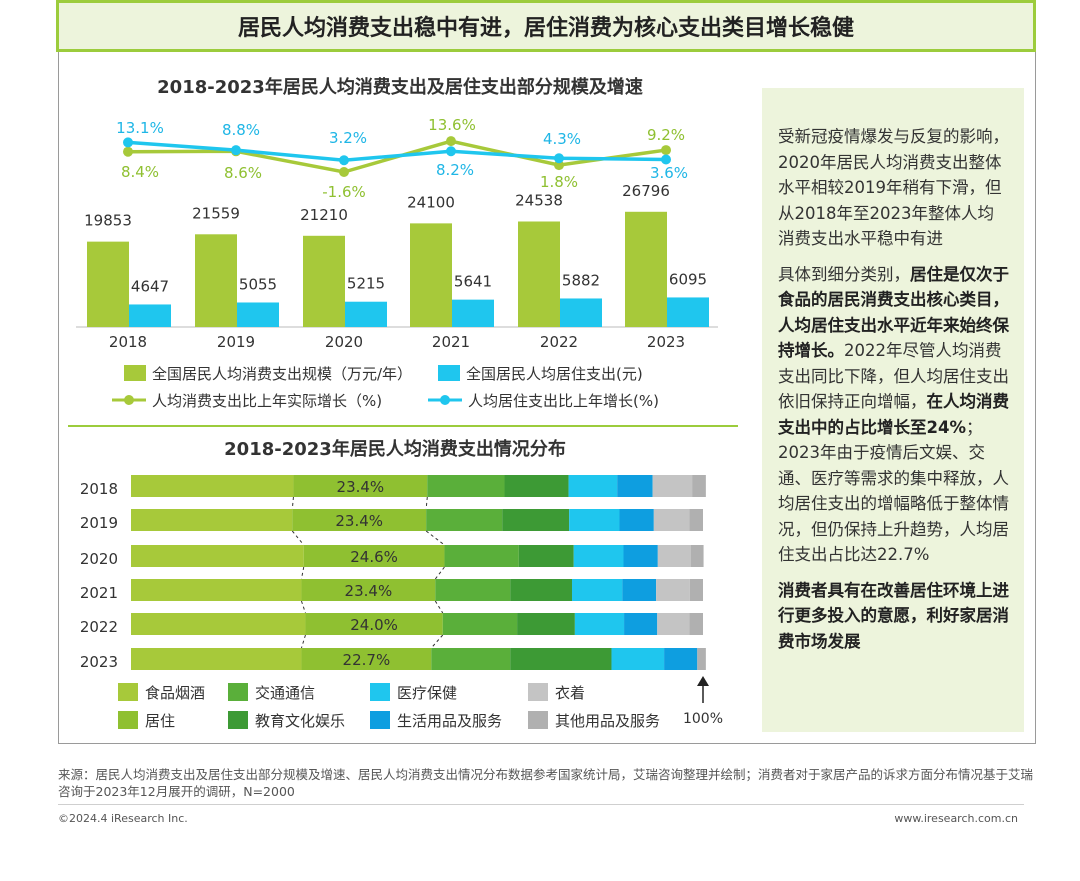 The width and height of the screenshot is (1080, 881). Describe the element at coordinates (243, 173) in the screenshot. I see `label-consumption-growth: 8.6%` at that location.